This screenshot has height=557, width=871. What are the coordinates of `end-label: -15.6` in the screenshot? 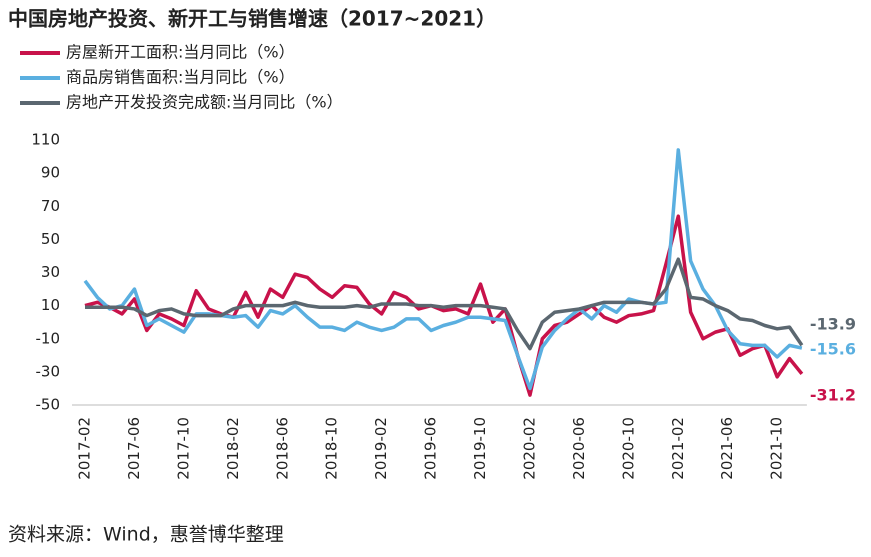 It's located at (833, 349).